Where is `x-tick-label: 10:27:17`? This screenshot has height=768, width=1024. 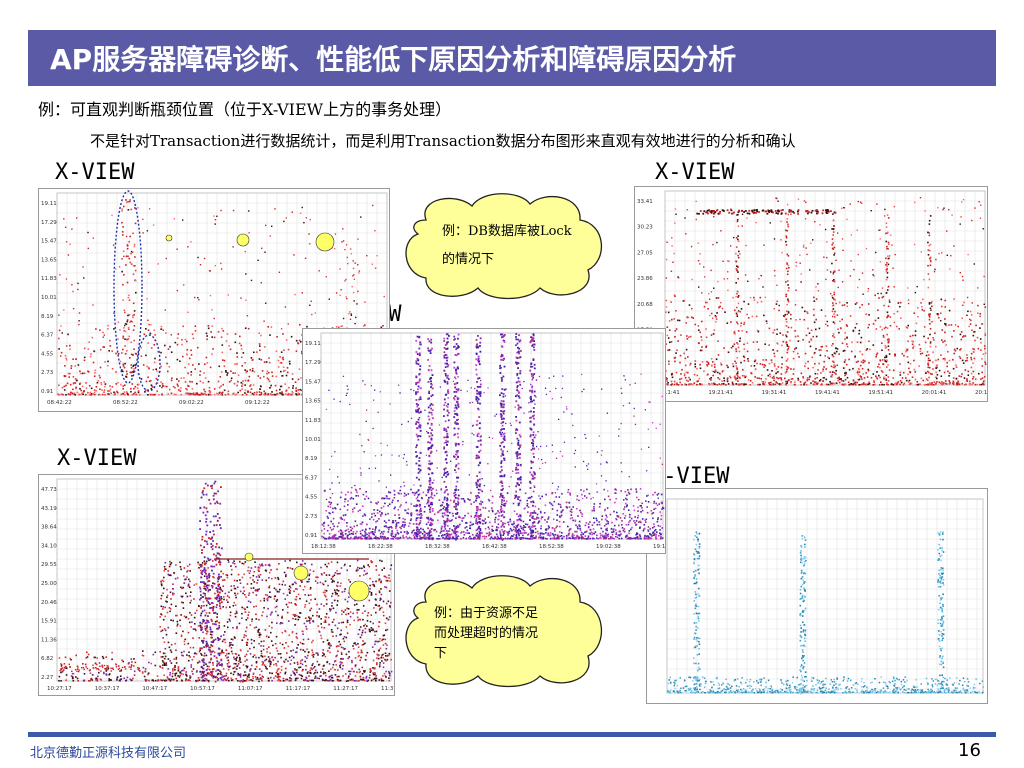 x-tick-label: 10:27:17 is located at coordinates (59, 689).